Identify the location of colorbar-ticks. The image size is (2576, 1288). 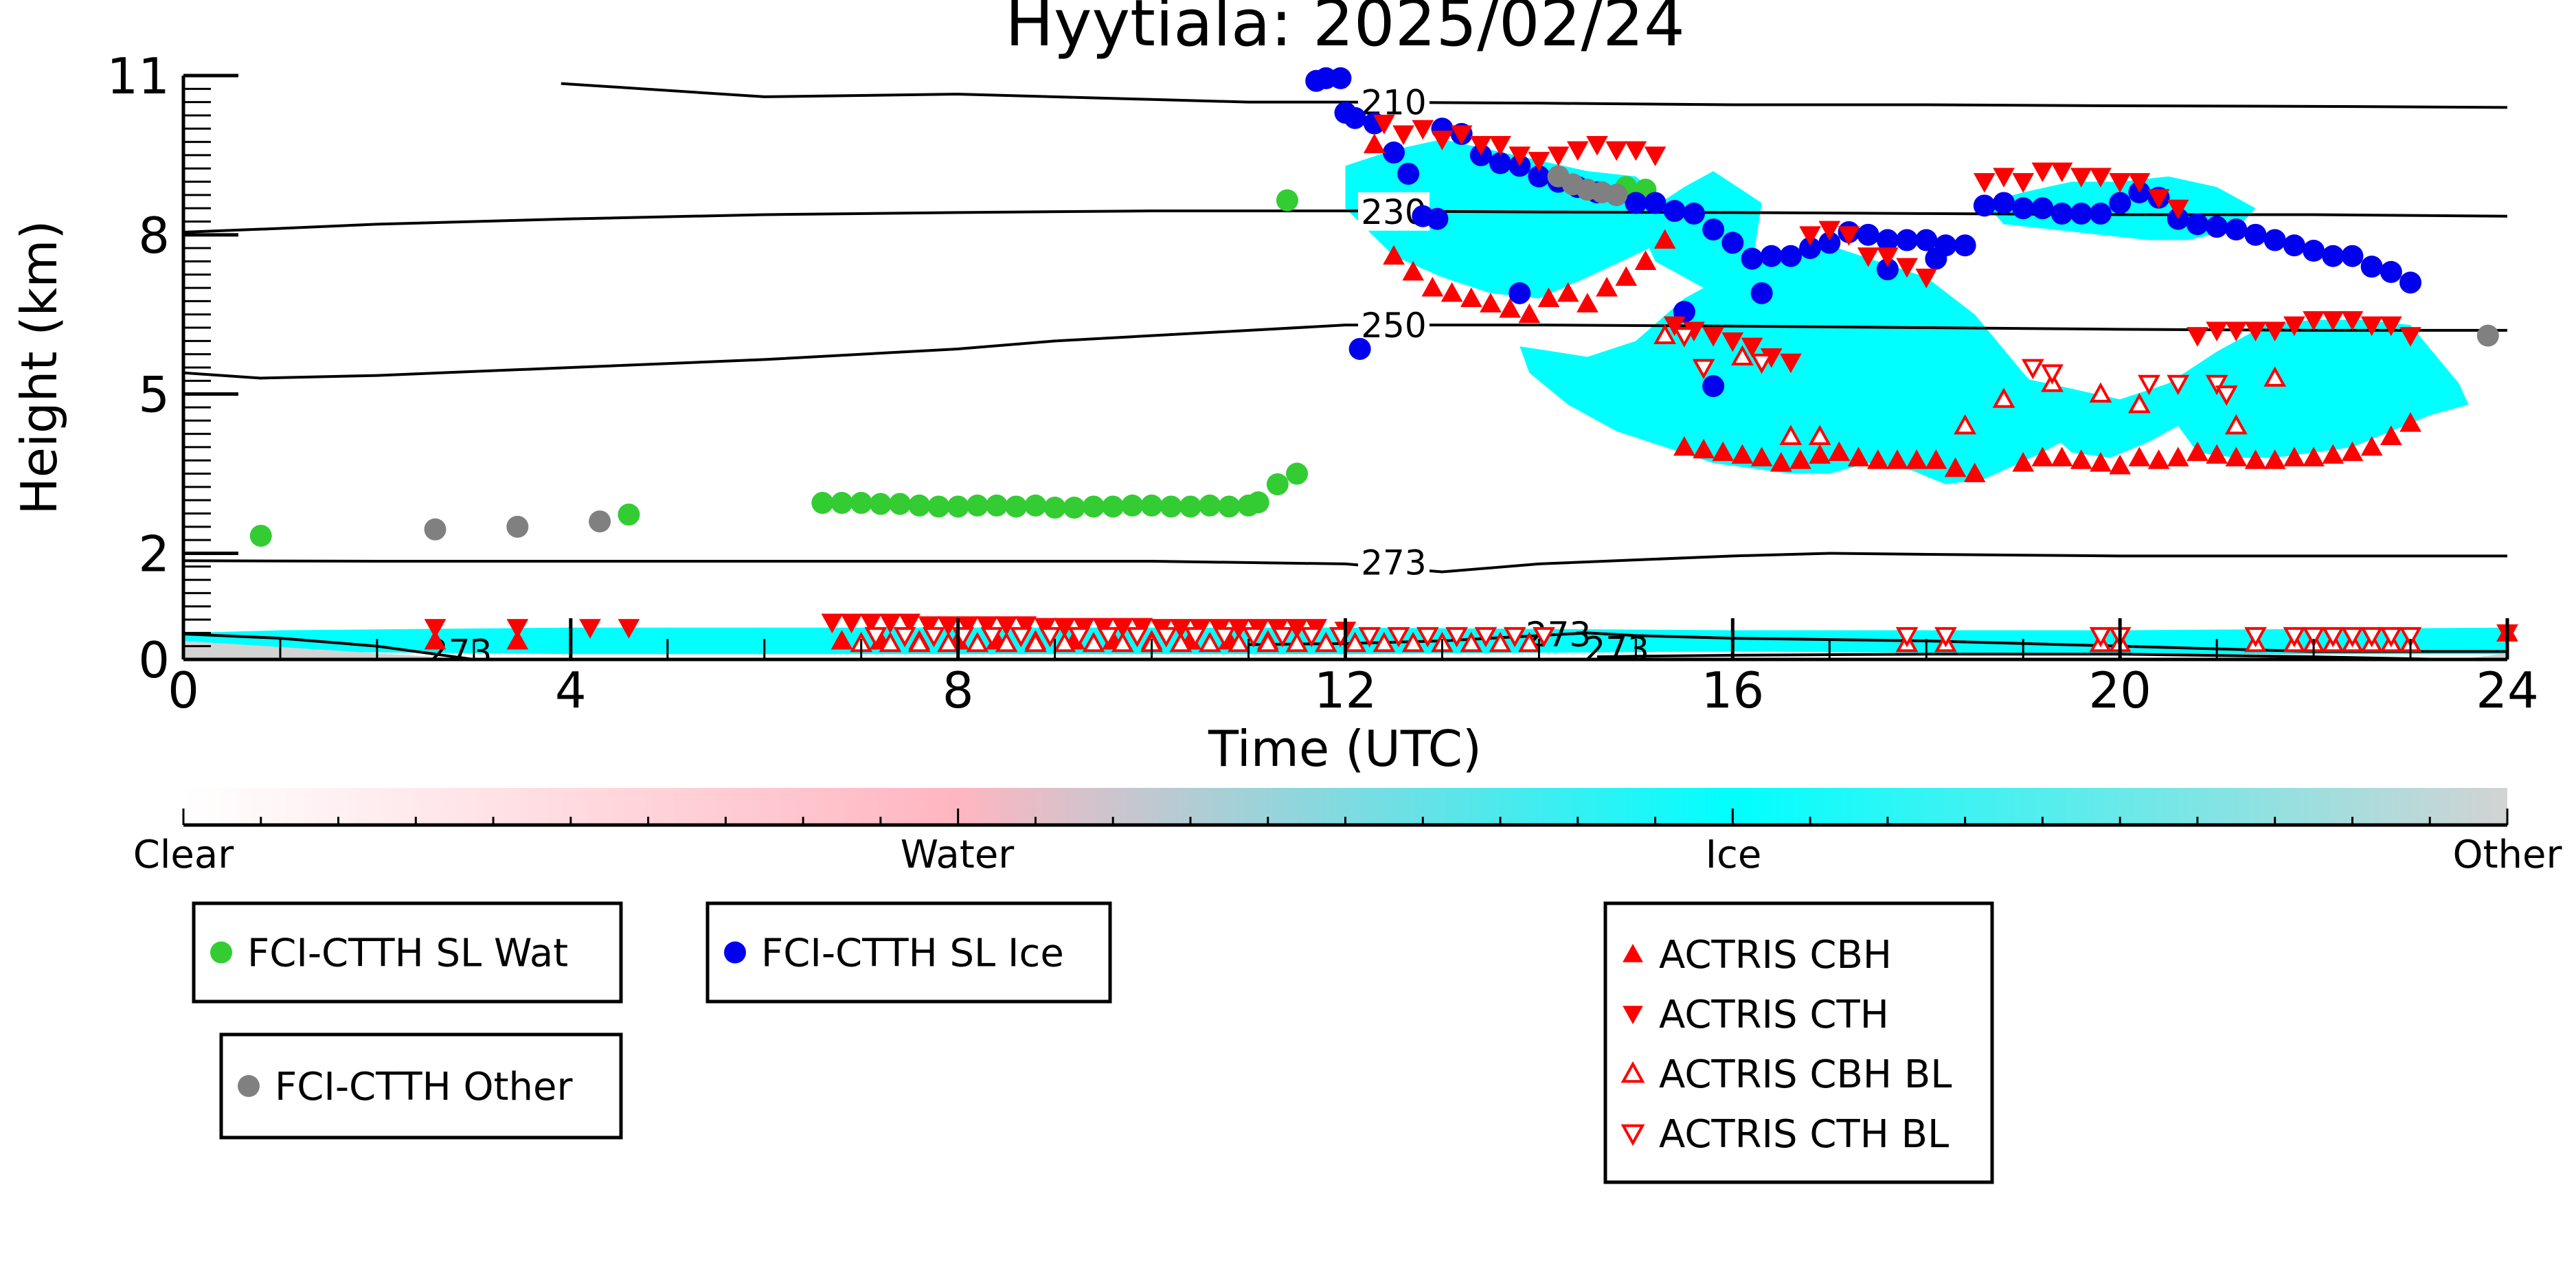
(1345, 818).